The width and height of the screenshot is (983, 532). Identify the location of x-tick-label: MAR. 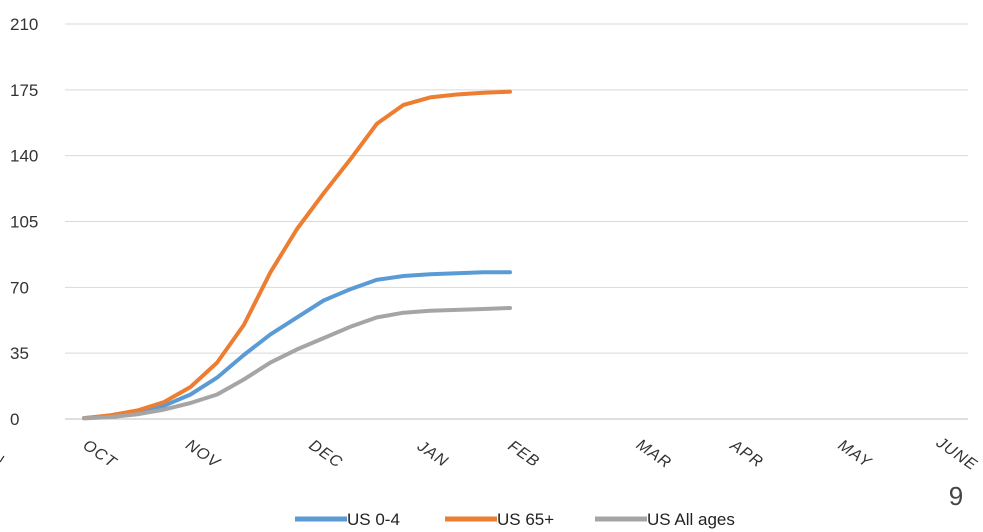
(653, 454).